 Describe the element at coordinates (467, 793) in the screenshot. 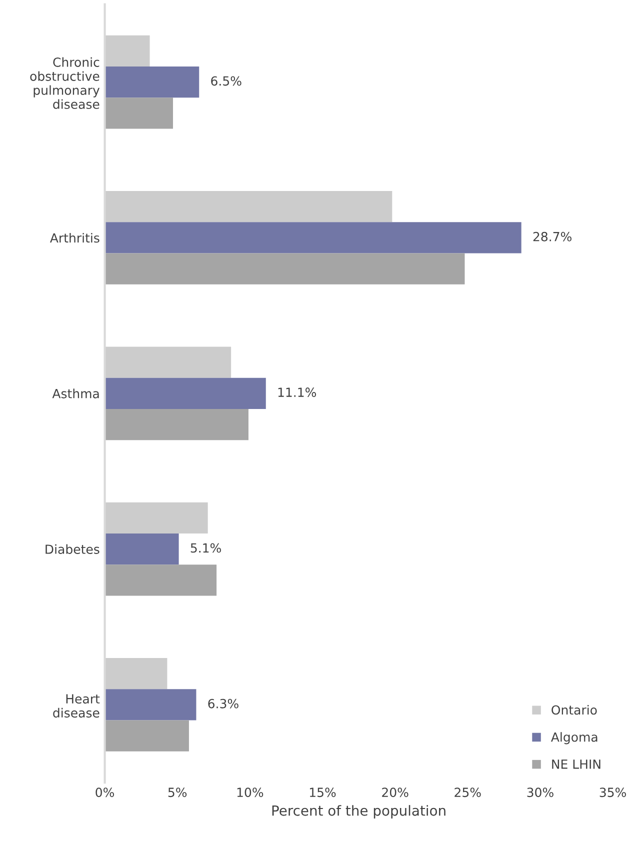

I see `x-tick-label: 25%` at that location.